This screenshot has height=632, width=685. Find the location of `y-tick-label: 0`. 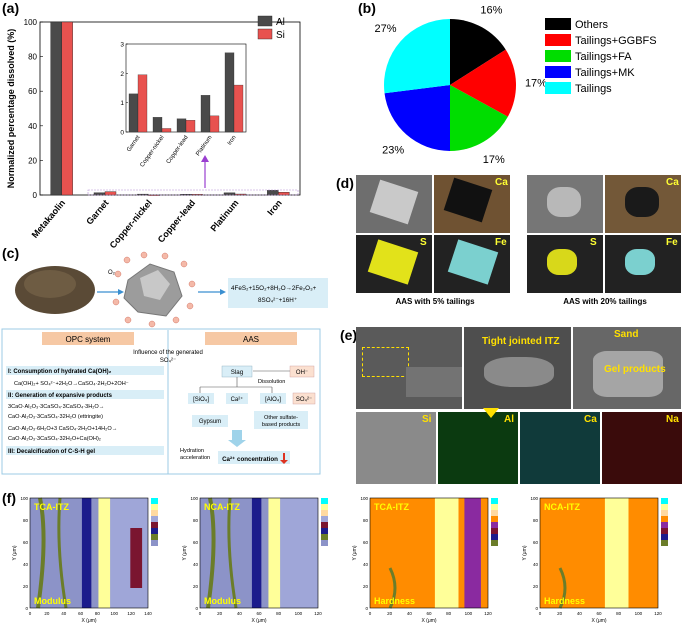

y-tick-label: 0 is located at coordinates (35, 195).